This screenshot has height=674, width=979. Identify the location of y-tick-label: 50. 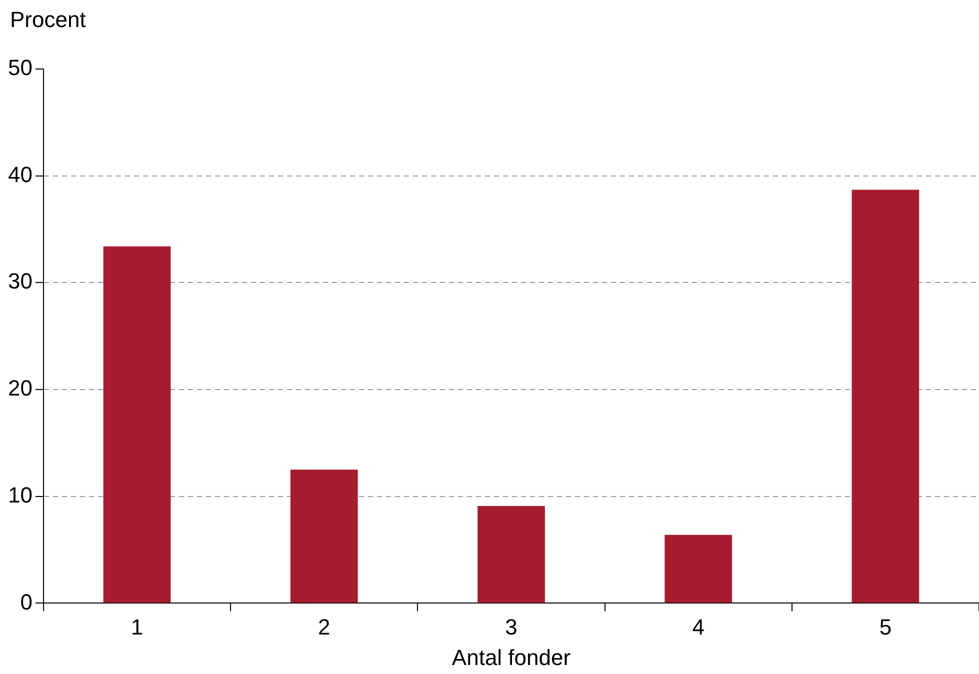
(20, 67).